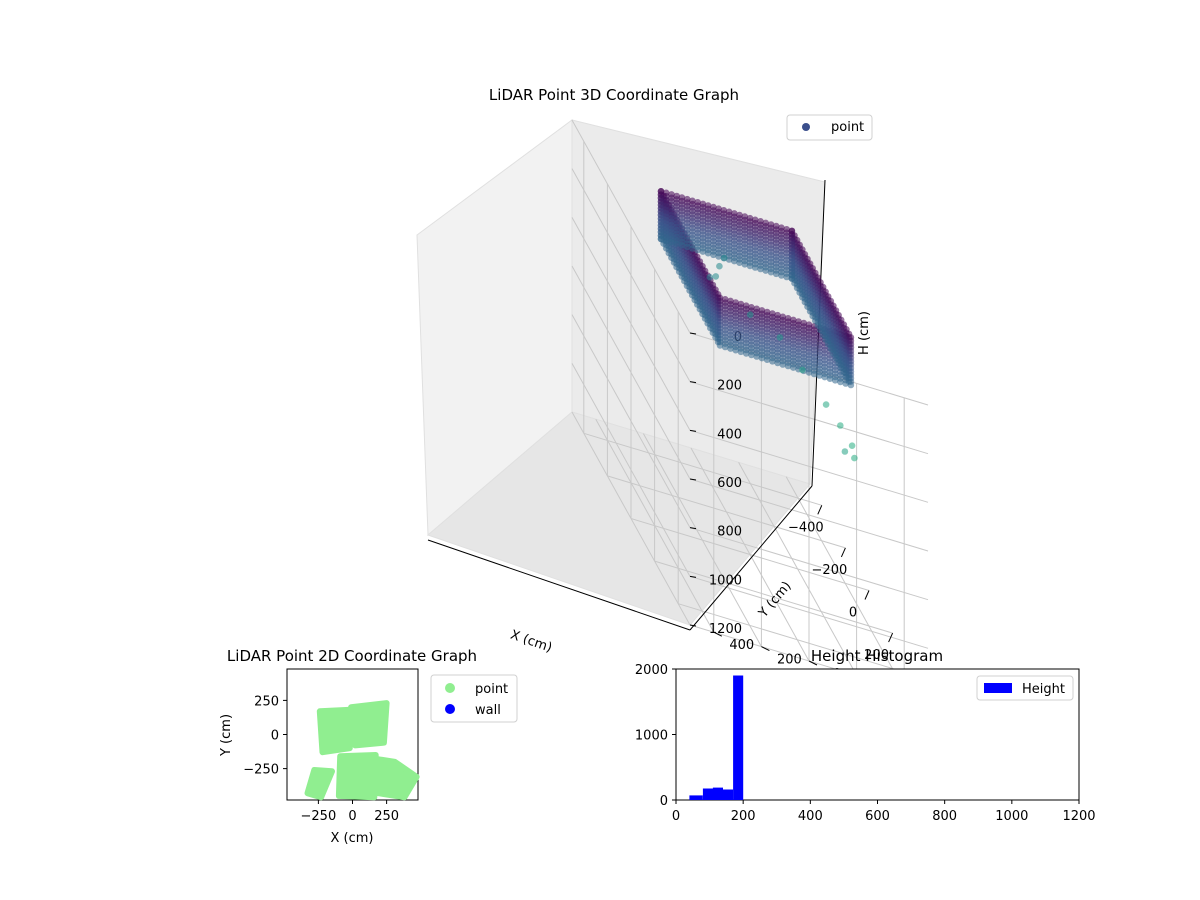 The image size is (1200, 900). Describe the element at coordinates (531, 642) in the screenshot. I see `x-axis-label-3d: X (cm)` at that location.